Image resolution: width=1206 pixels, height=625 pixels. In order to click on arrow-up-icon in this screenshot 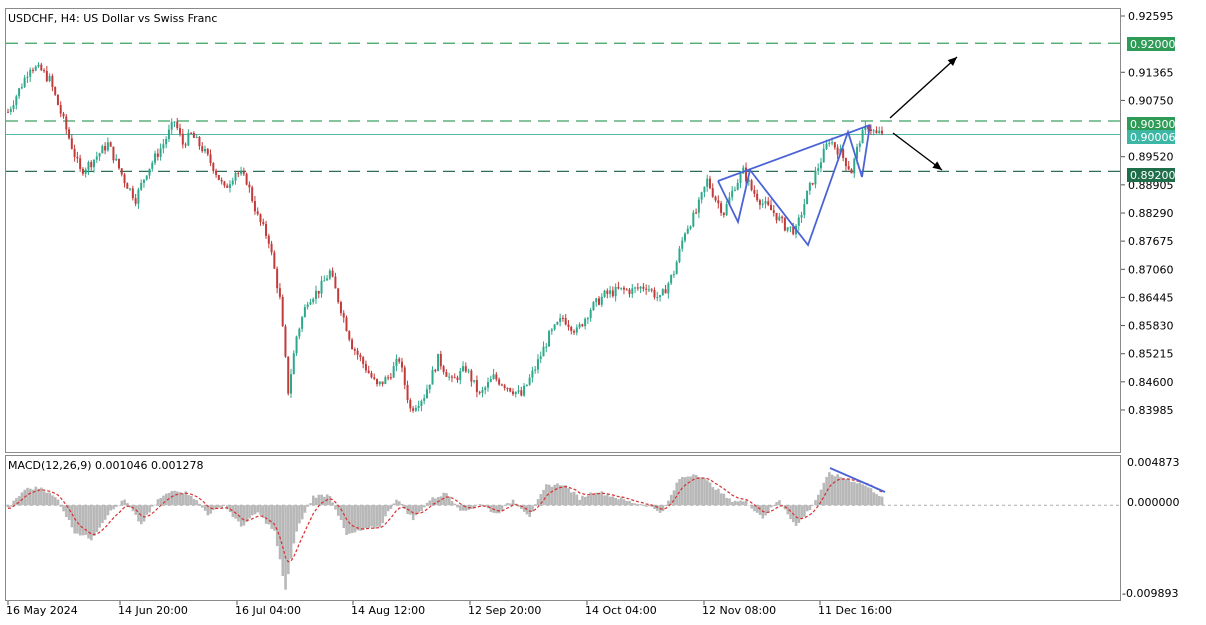, I will do `click(923, 87)`.